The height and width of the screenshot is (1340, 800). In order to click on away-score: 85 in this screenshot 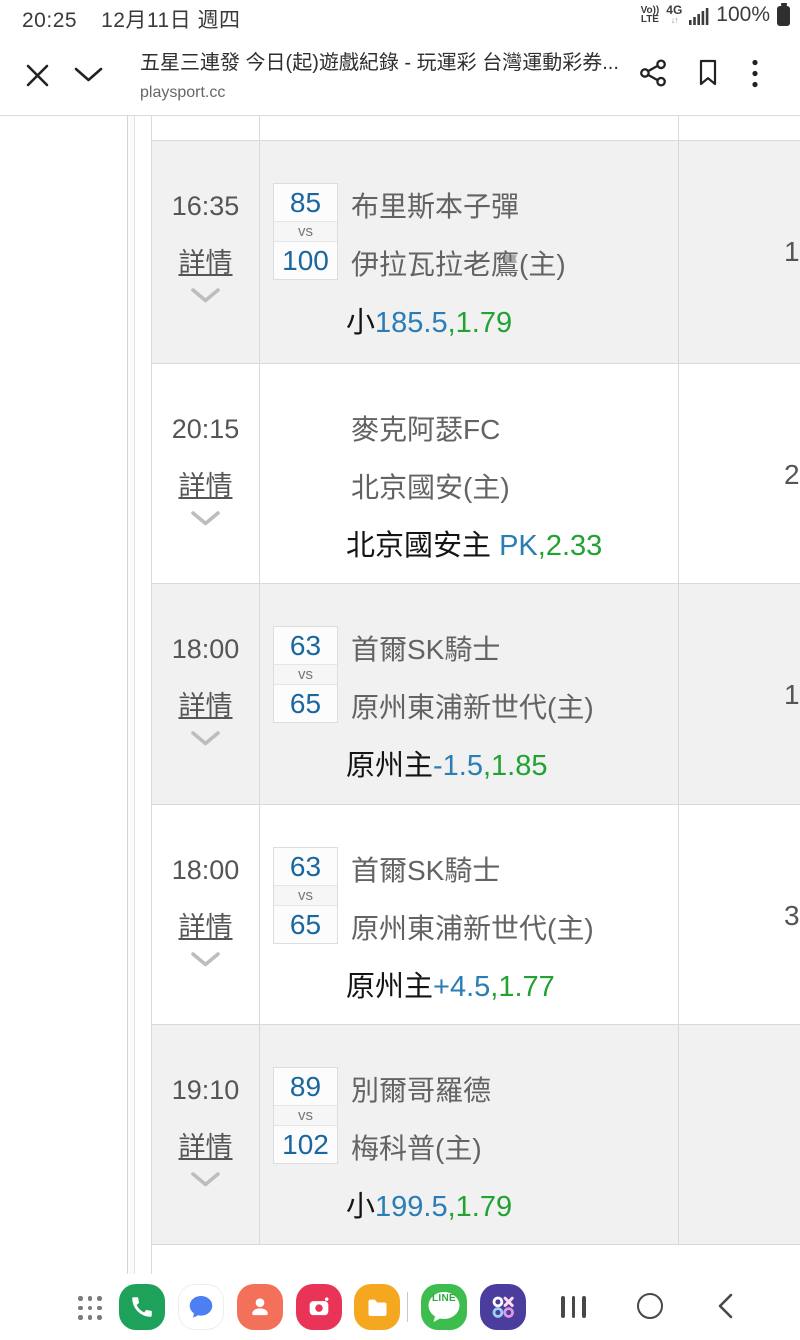, I will do `click(305, 202)`.